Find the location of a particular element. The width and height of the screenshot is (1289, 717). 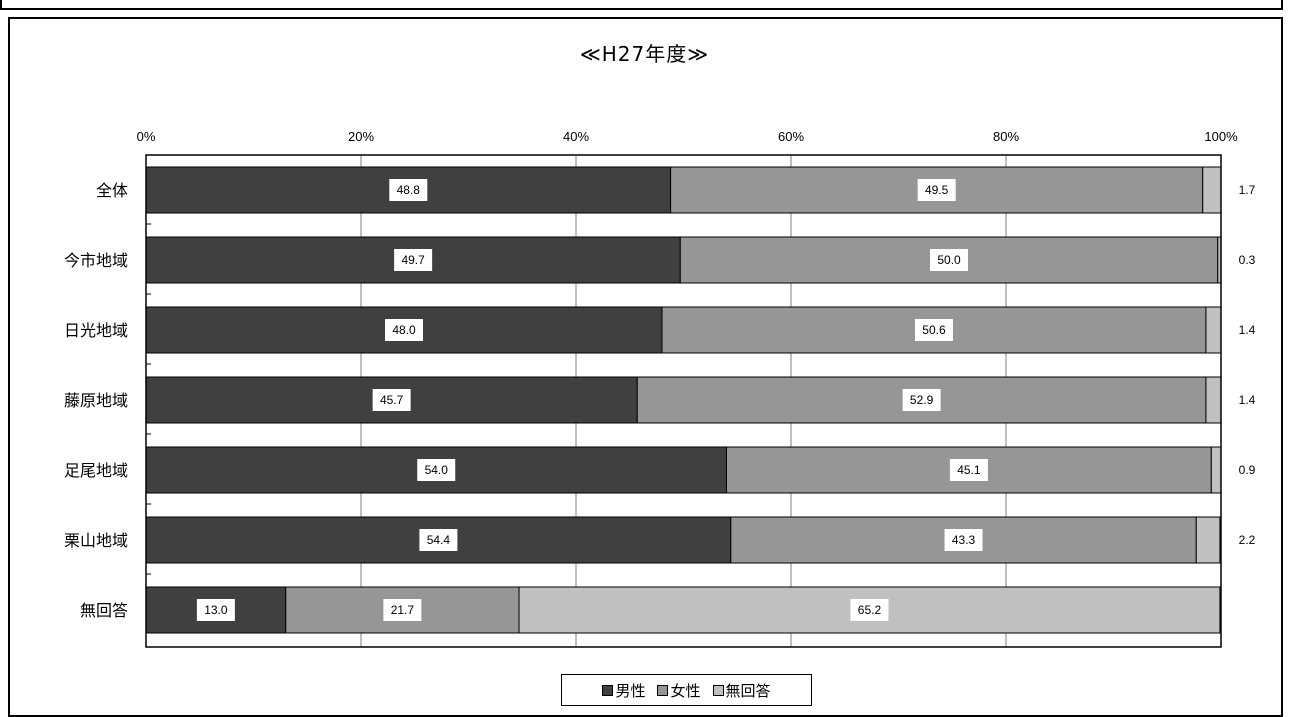

data-label: 65.2 is located at coordinates (870, 610).